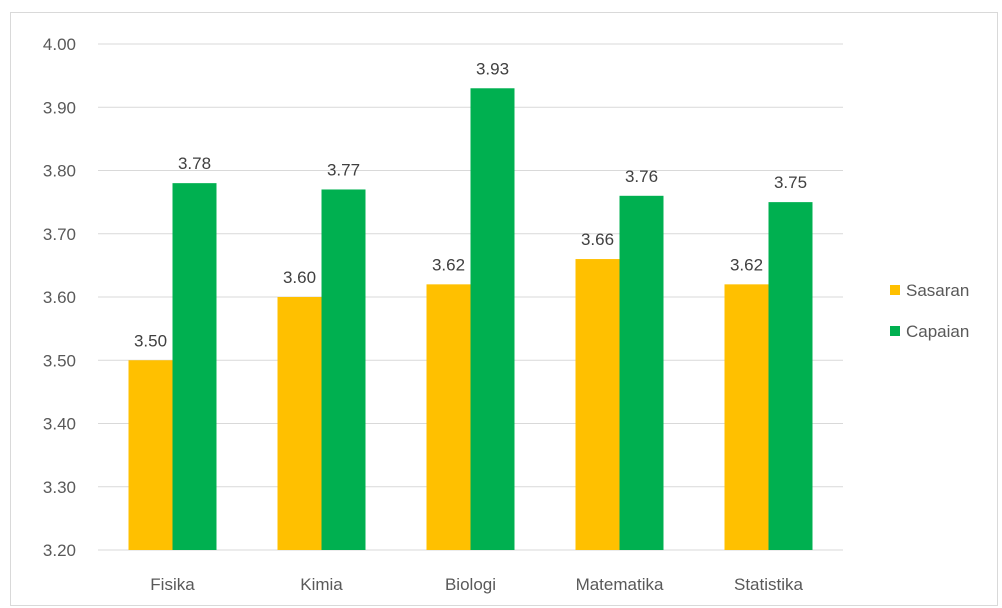 This screenshot has height=608, width=1002. I want to click on bar-capaian-matematika, so click(641, 373).